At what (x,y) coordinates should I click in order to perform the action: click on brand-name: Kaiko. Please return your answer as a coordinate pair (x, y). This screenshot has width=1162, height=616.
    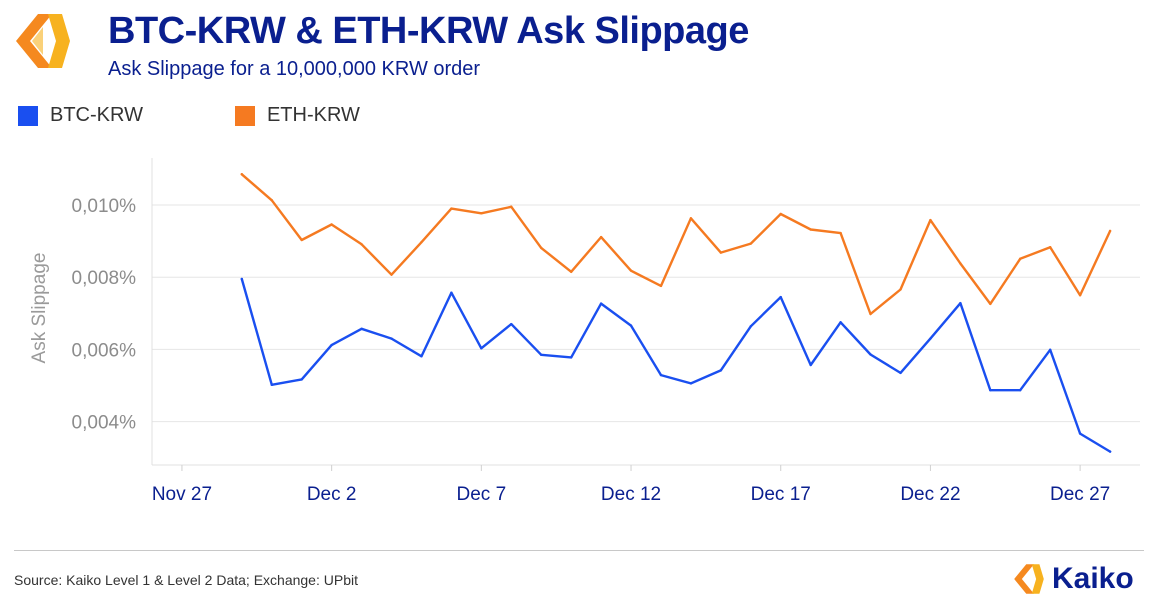
    Looking at the image, I should click on (1093, 578).